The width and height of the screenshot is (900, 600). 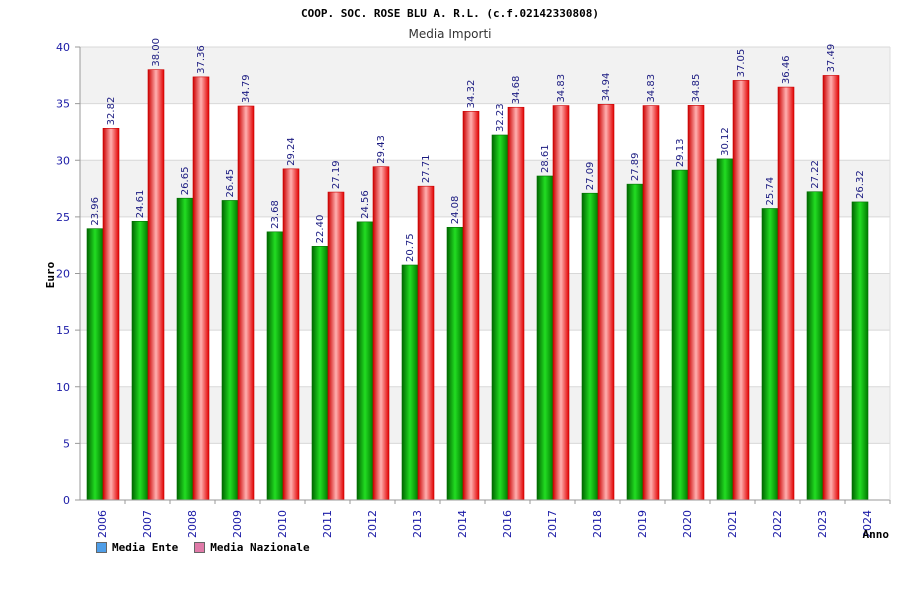 I want to click on legend-item-media-ente: Media Ente, so click(x=137, y=547).